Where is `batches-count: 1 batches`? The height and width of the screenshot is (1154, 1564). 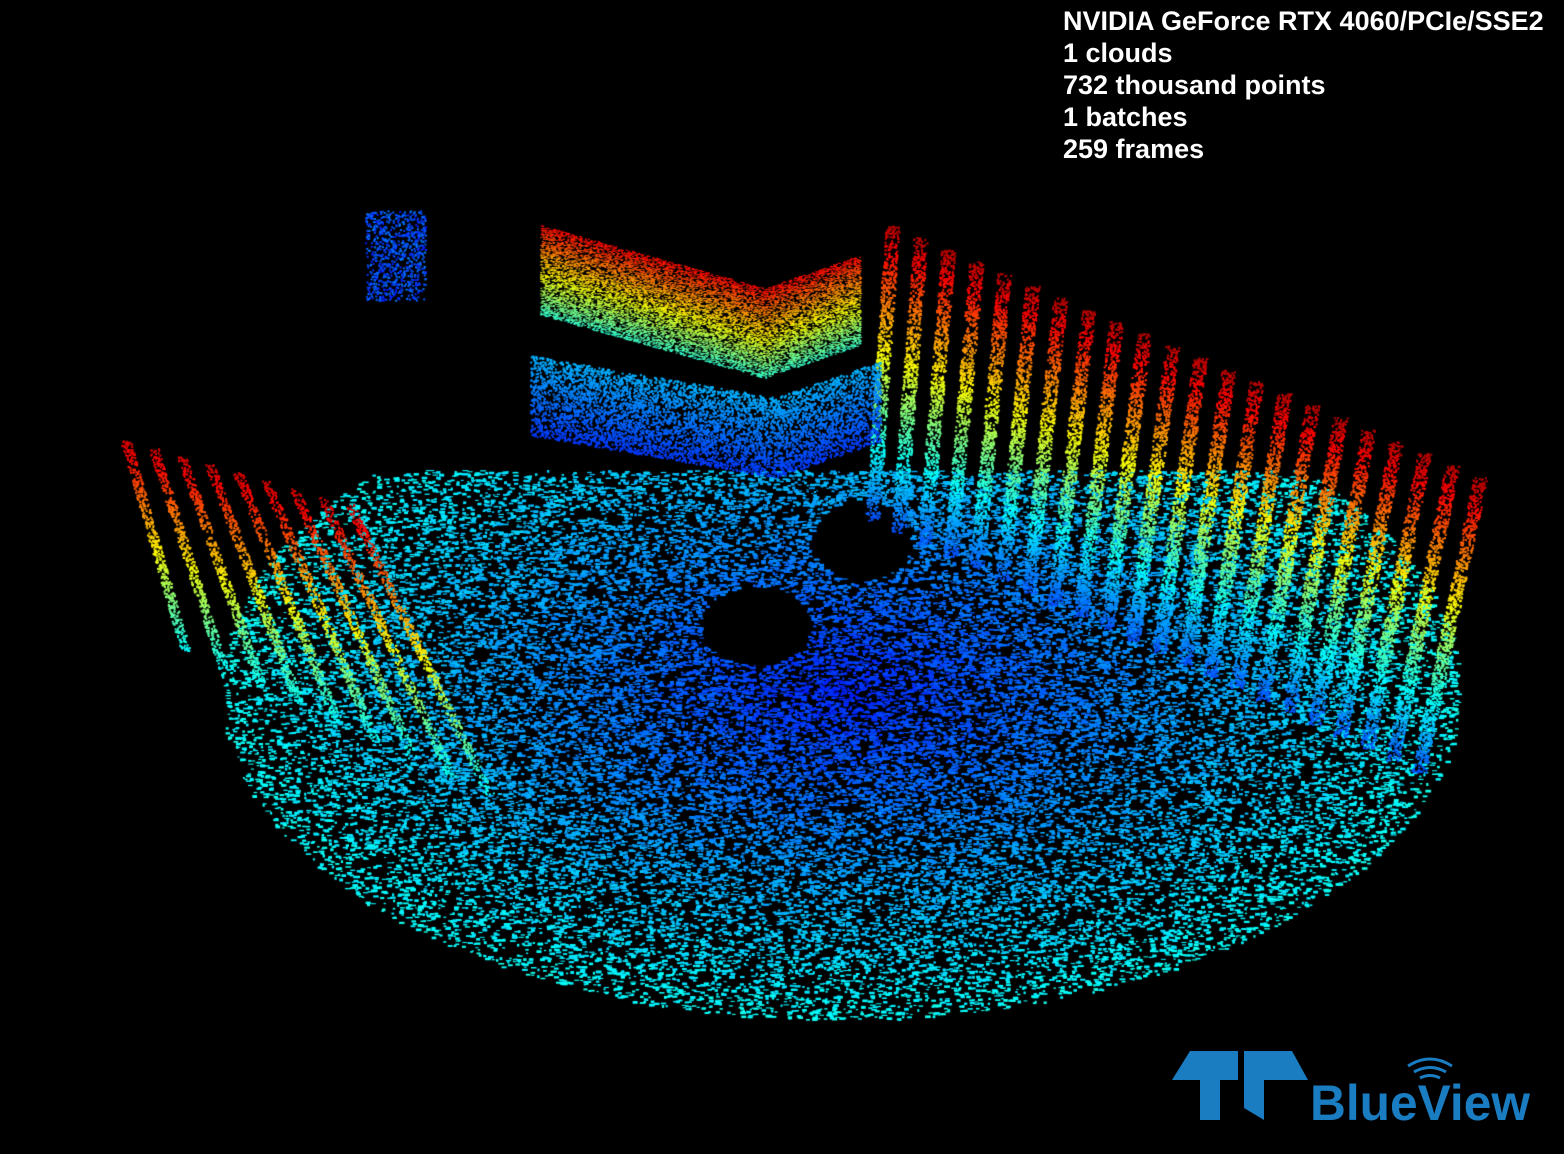 batches-count: 1 batches is located at coordinates (1125, 117).